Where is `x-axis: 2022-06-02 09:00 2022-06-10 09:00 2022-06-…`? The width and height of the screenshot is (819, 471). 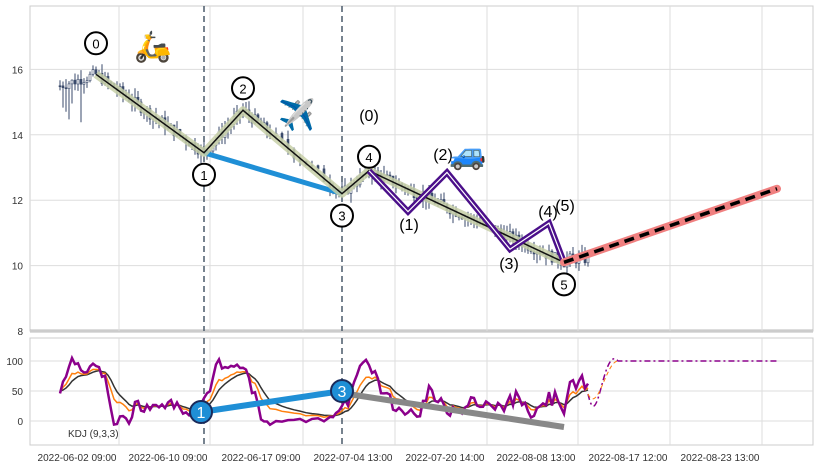
x-axis: 2022-06-02 09:00 2022-06-10 09:00 2022-06-… is located at coordinates (399, 458).